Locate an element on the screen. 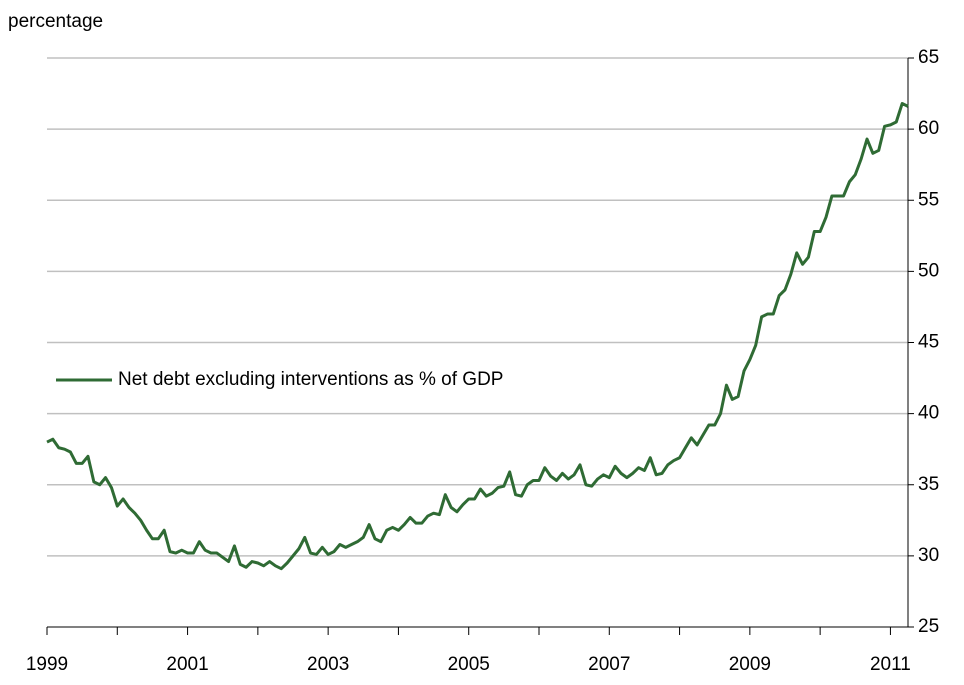 Image resolution: width=964 pixels, height=685 pixels. y-tick-label: 35 is located at coordinates (928, 484).